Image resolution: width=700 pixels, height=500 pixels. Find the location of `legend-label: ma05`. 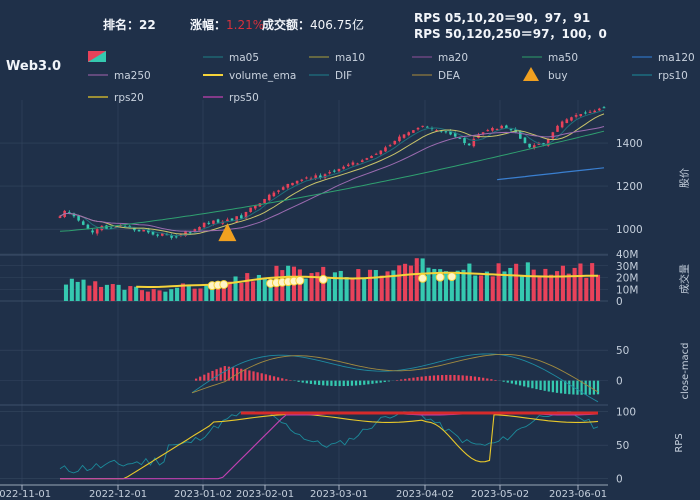

legend-label: ma05 is located at coordinates (244, 58).